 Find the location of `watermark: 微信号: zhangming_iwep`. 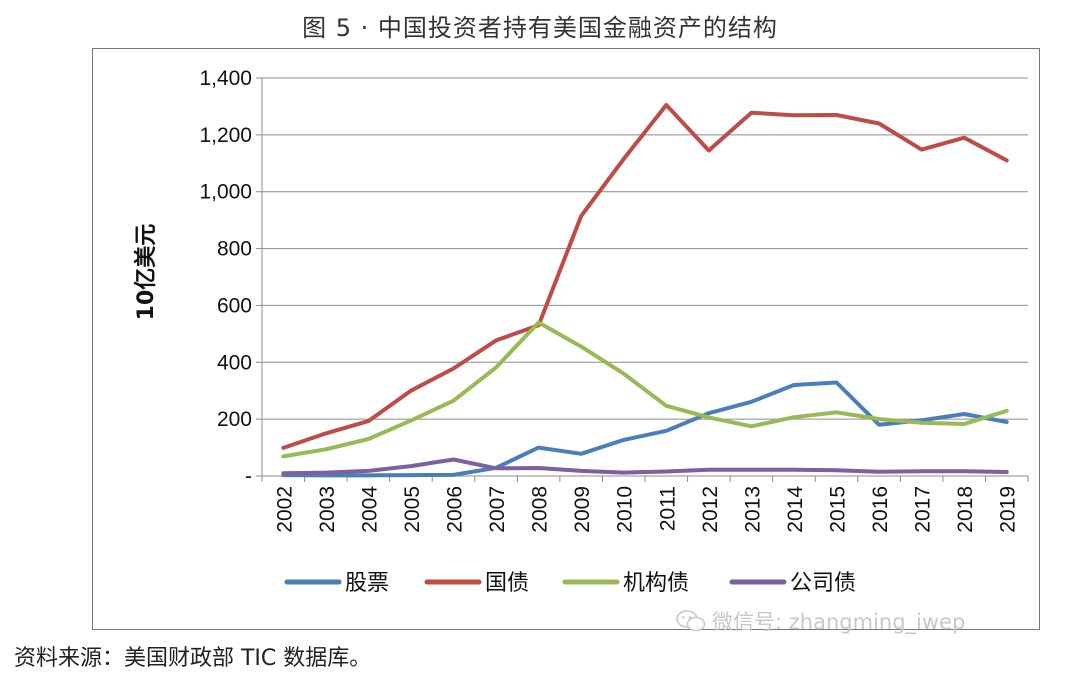

watermark: 微信号: zhangming_iwep is located at coordinates (820, 621).